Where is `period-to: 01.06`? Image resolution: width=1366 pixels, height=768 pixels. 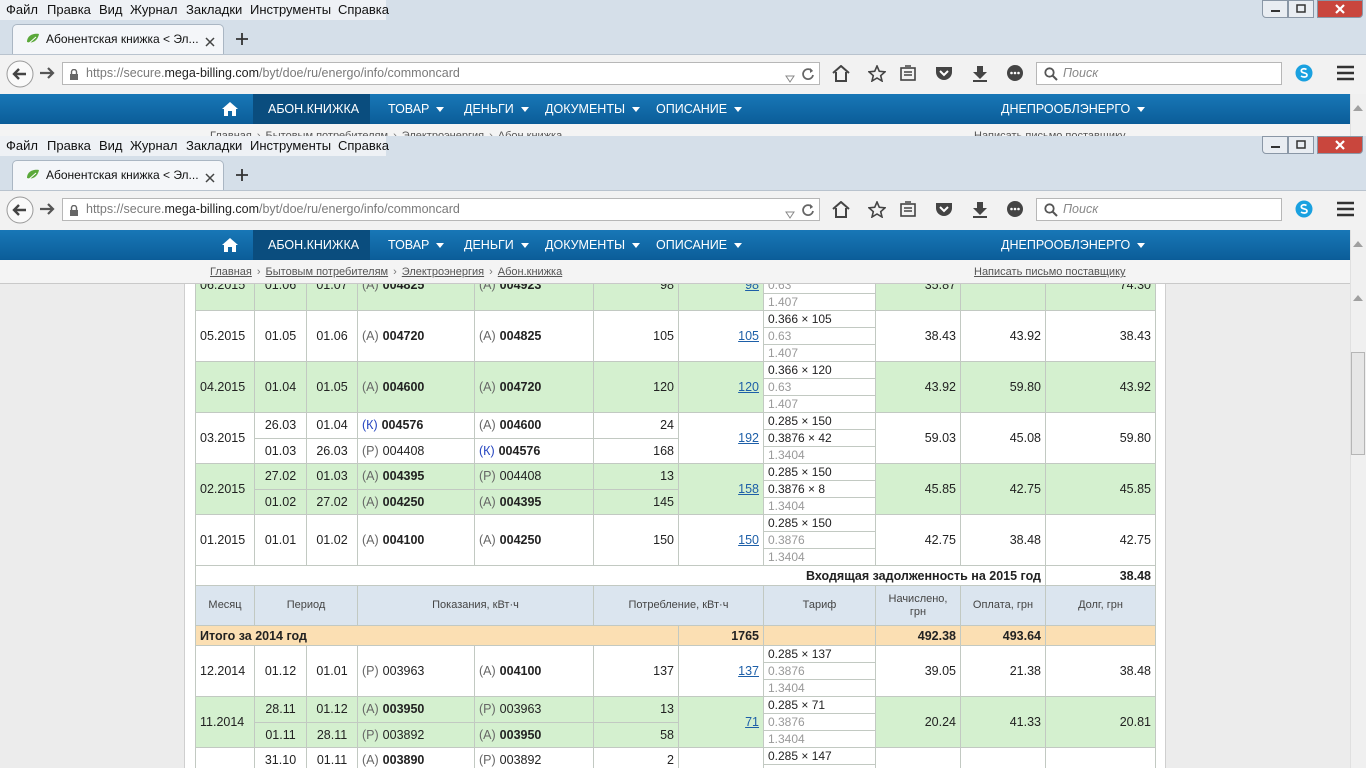
period-to: 01.06 is located at coordinates (332, 336).